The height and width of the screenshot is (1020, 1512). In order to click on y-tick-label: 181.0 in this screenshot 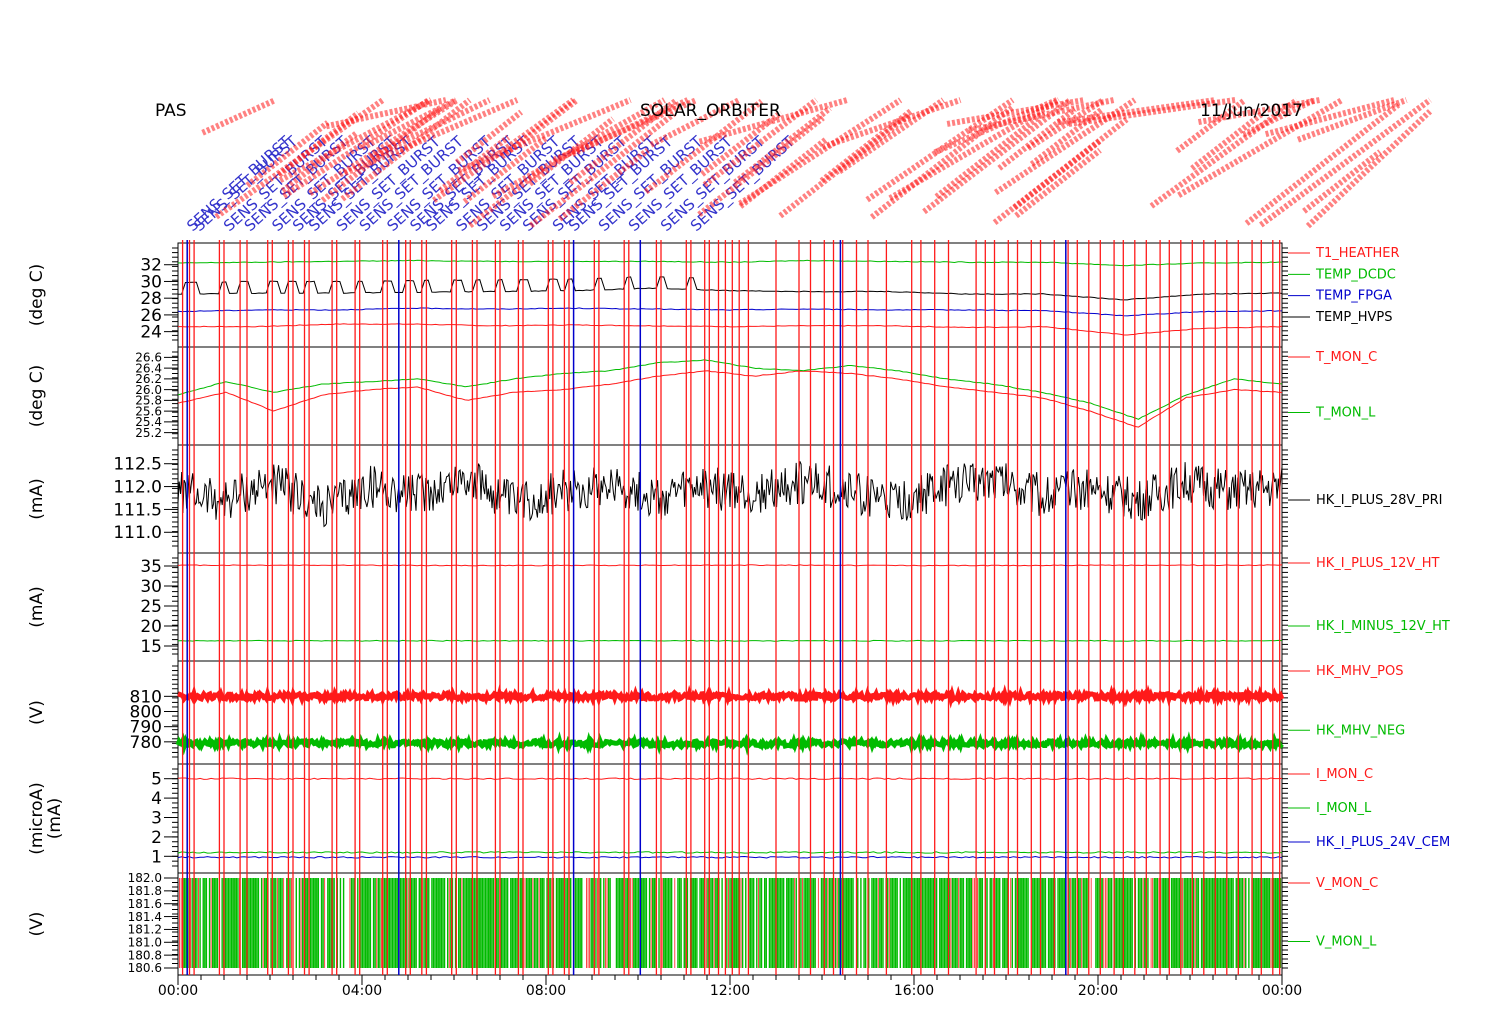, I will do `click(145, 942)`.